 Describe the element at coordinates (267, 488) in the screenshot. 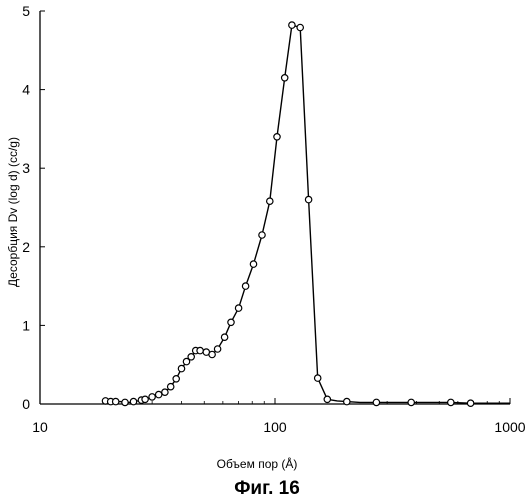

I see `figure-caption: Фиг. 16` at that location.